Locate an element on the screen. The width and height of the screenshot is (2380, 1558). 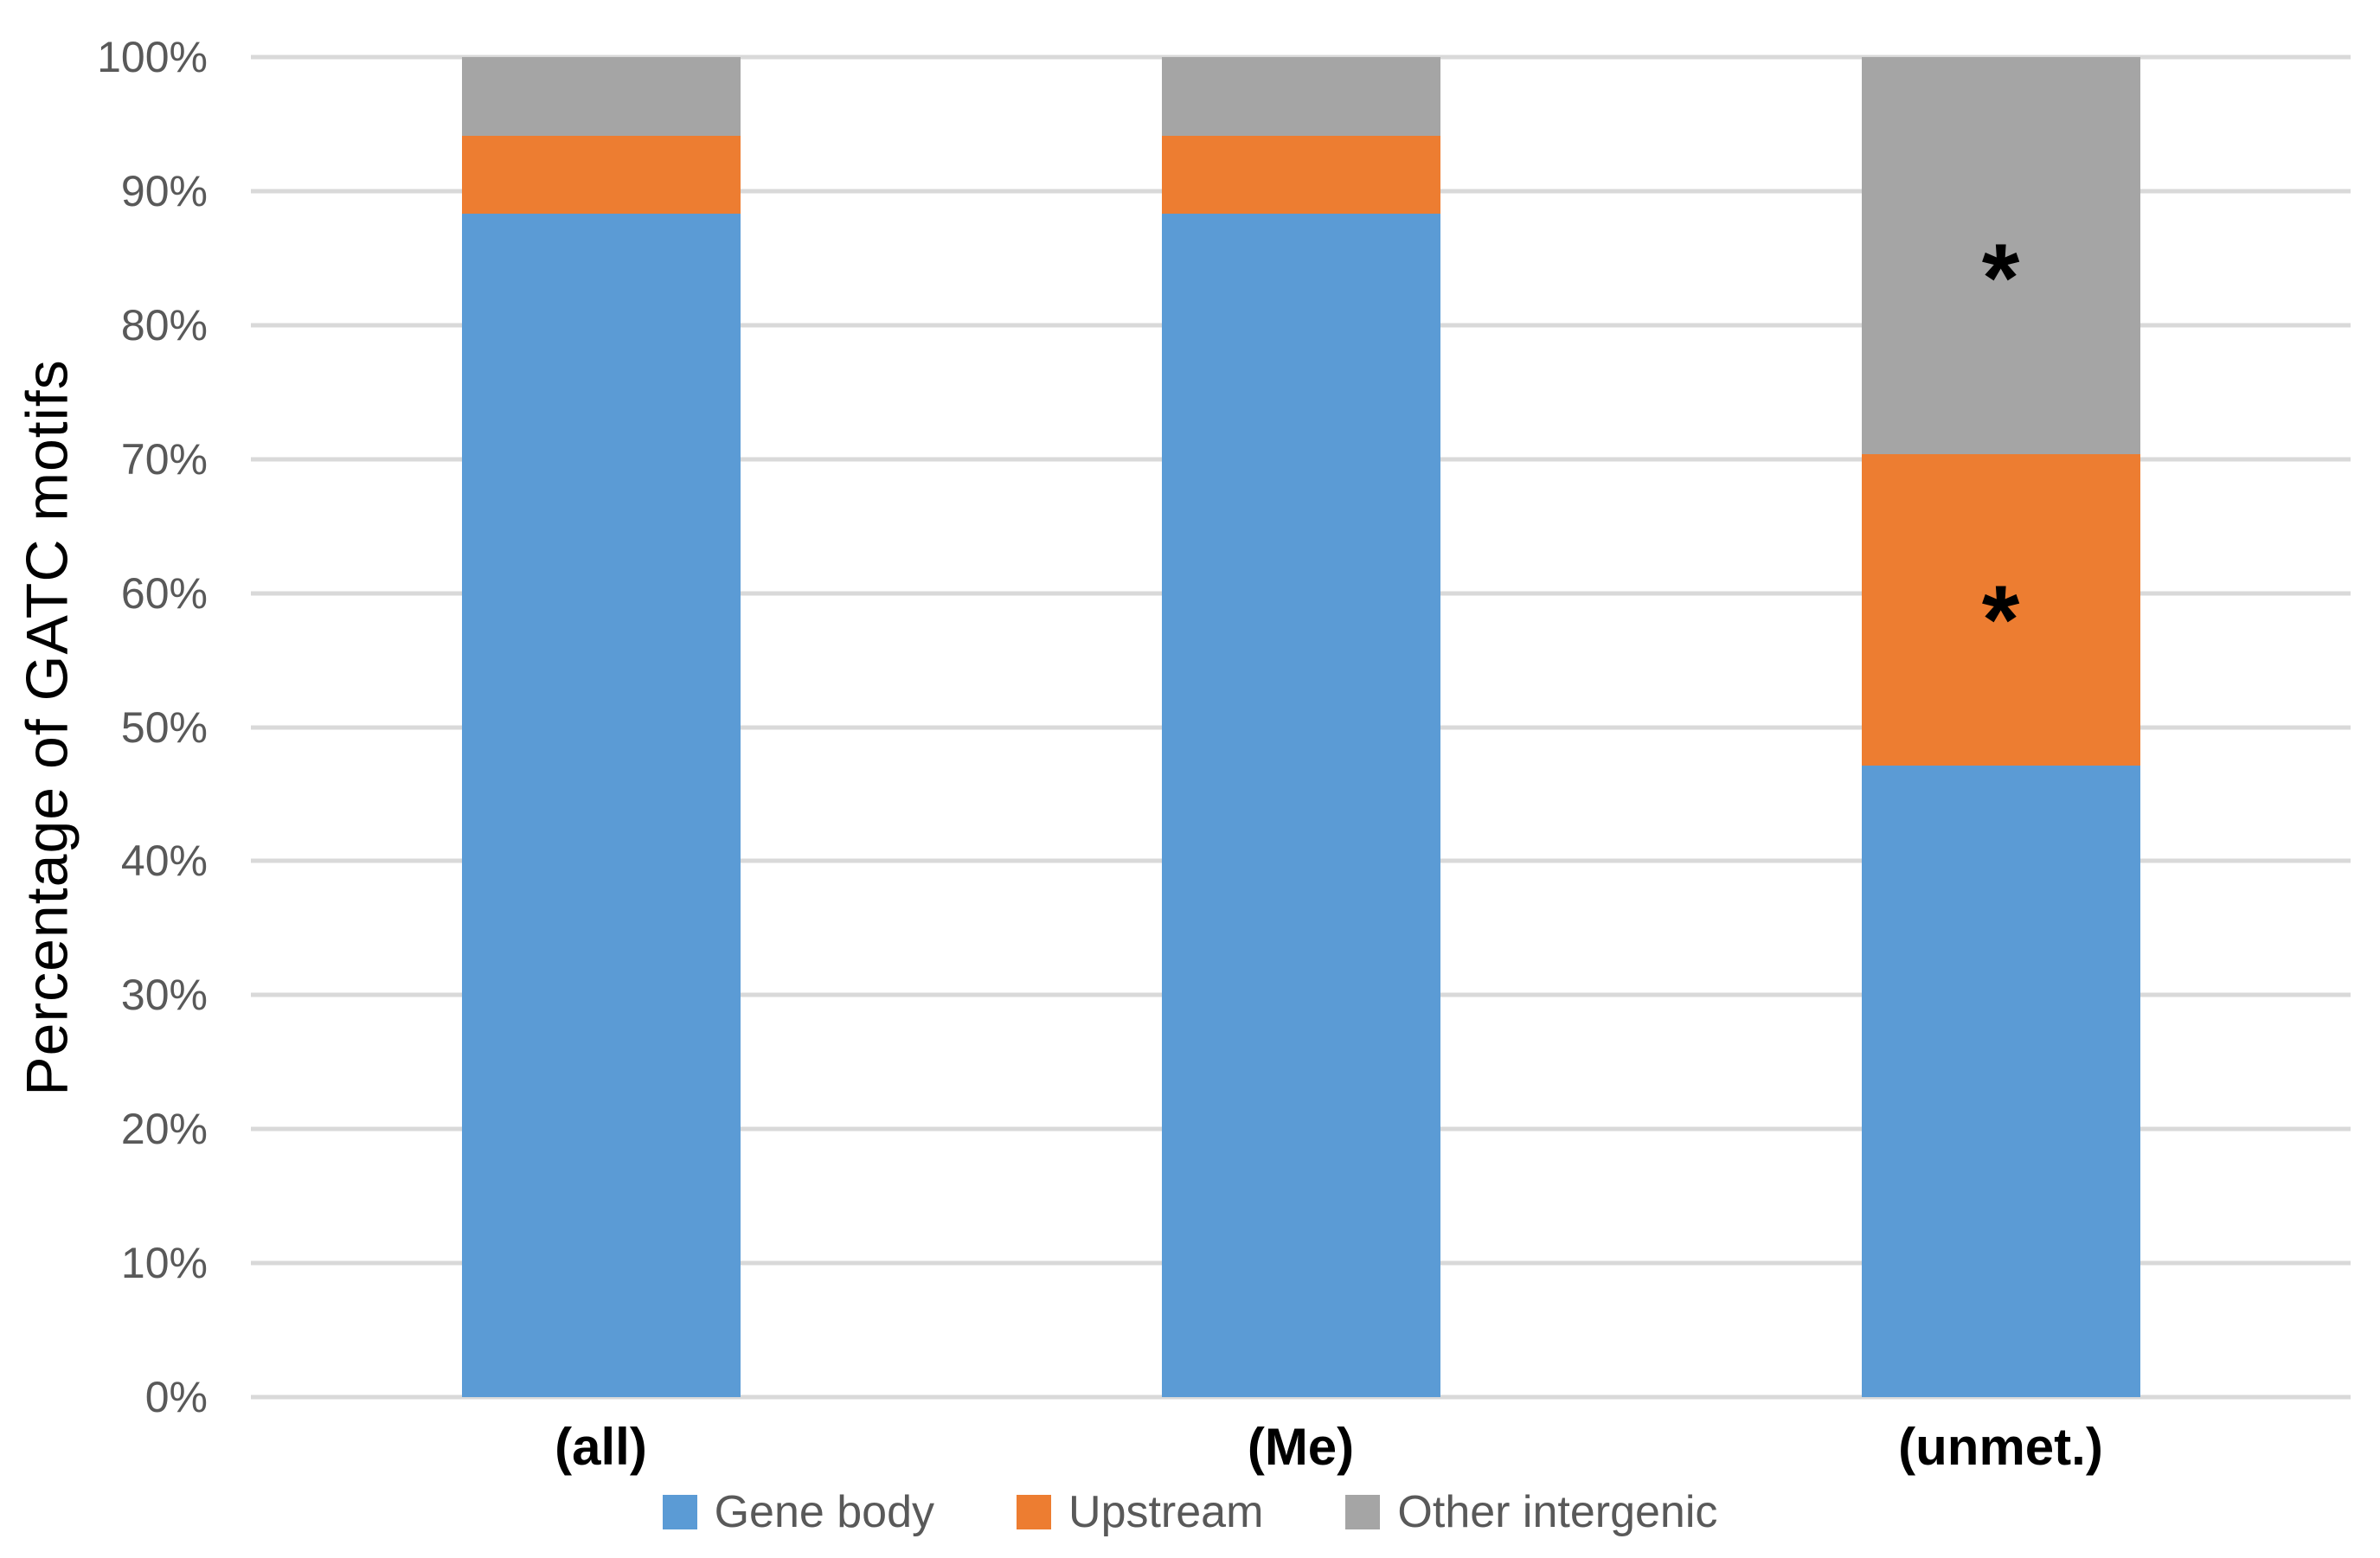
legend-item-upstream: Upstream is located at coordinates (1140, 1512).